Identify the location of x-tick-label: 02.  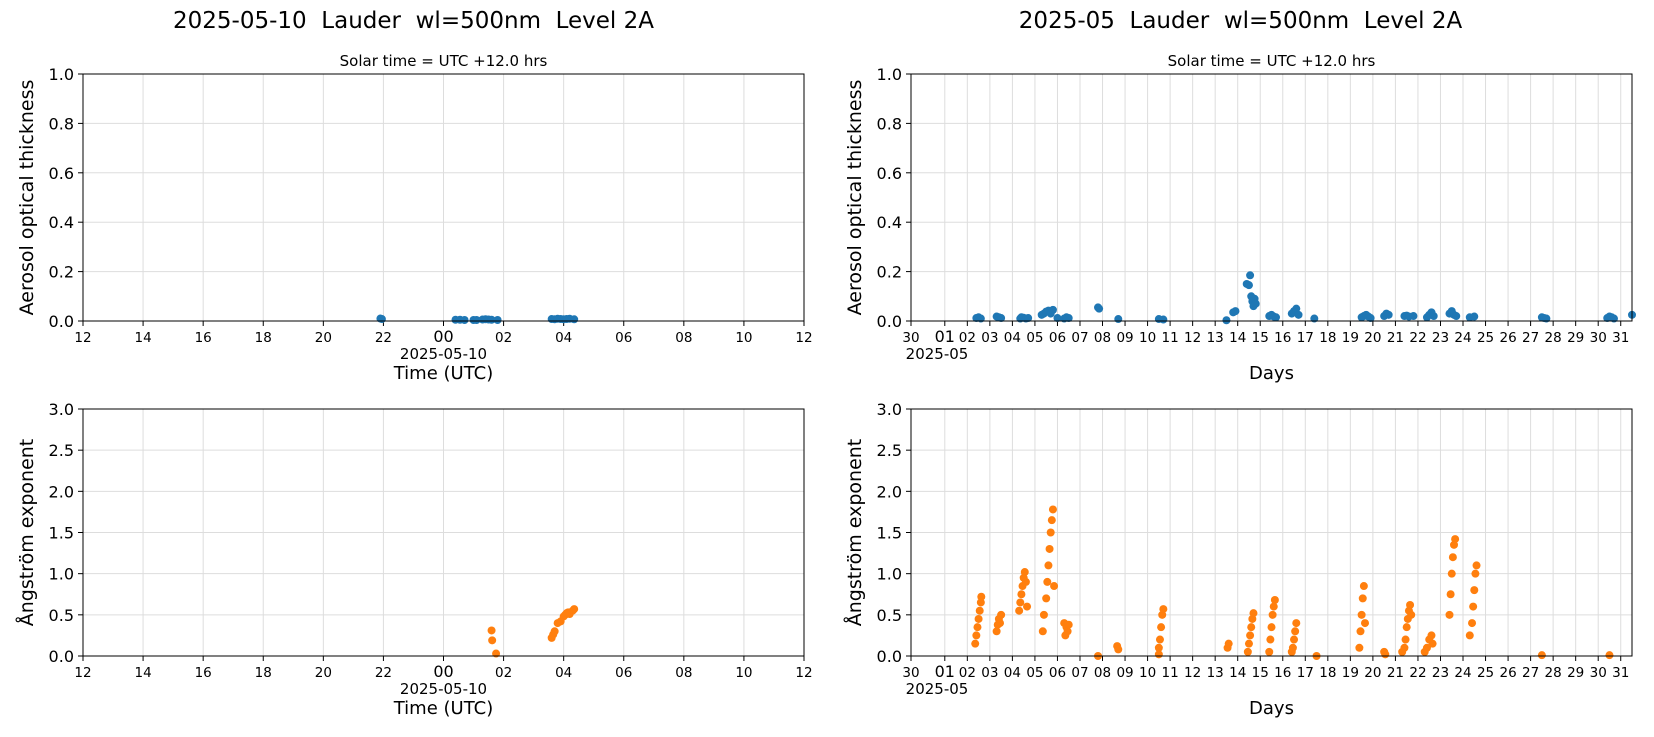
(967, 338).